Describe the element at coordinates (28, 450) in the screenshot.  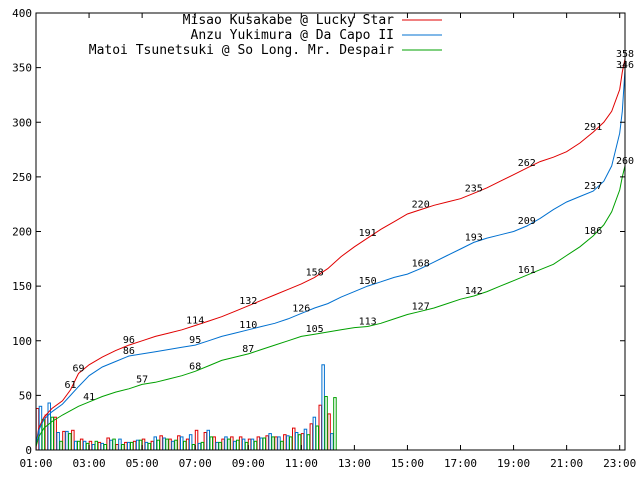
I see `y-tick-label-0: 0` at that location.